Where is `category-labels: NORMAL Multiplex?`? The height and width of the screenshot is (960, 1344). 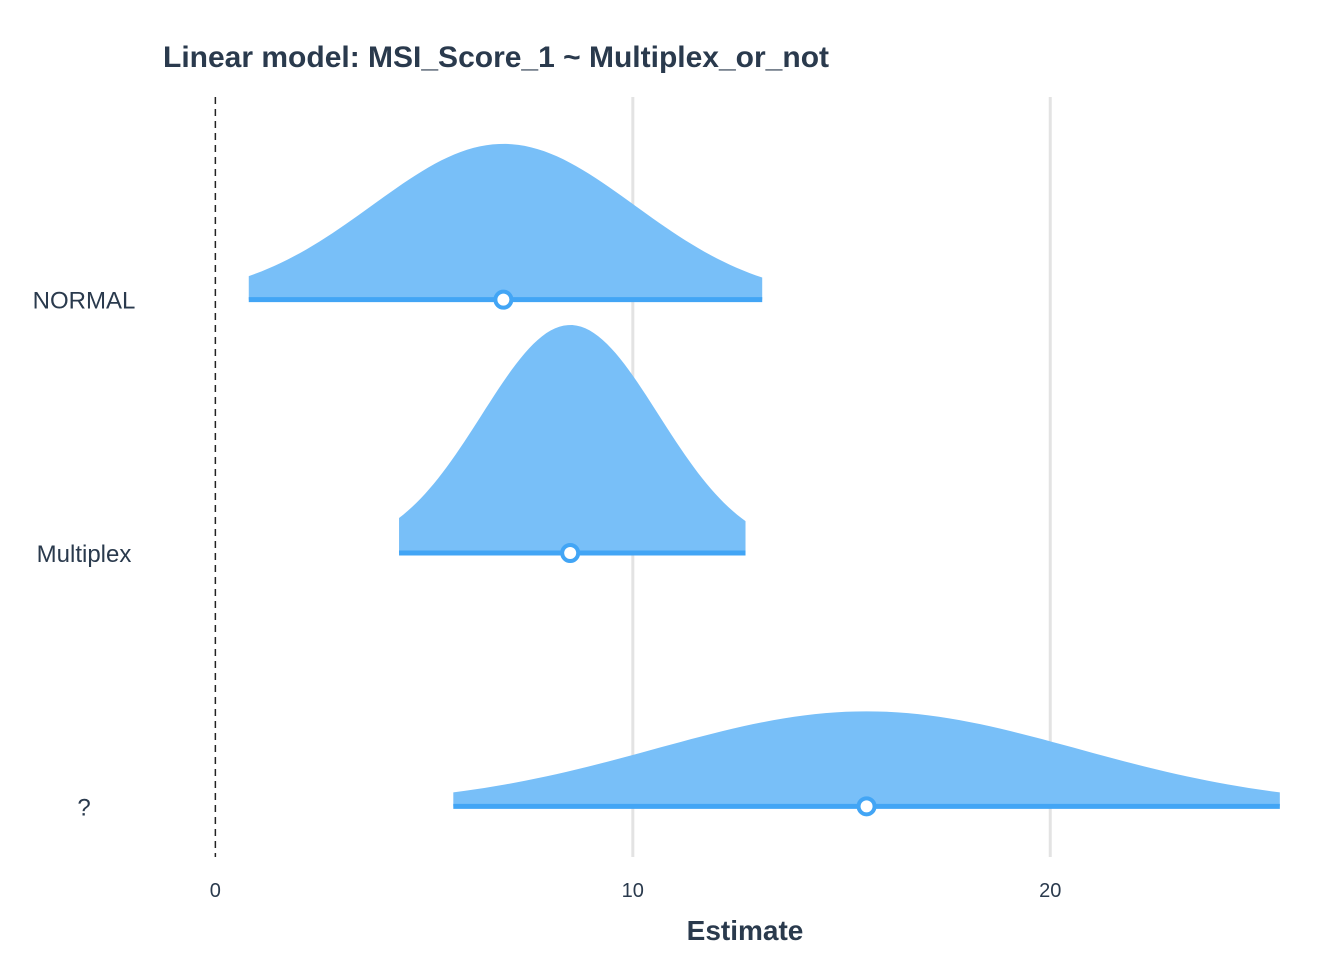
category-labels: NORMAL Multiplex? is located at coordinates (84, 555).